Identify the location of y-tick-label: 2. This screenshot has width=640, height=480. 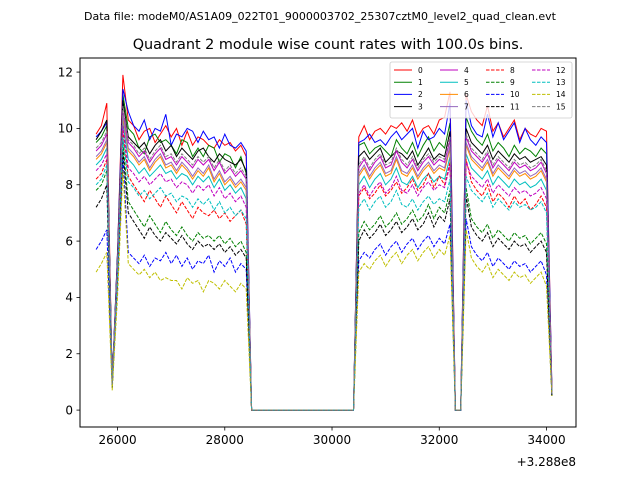
(69, 354).